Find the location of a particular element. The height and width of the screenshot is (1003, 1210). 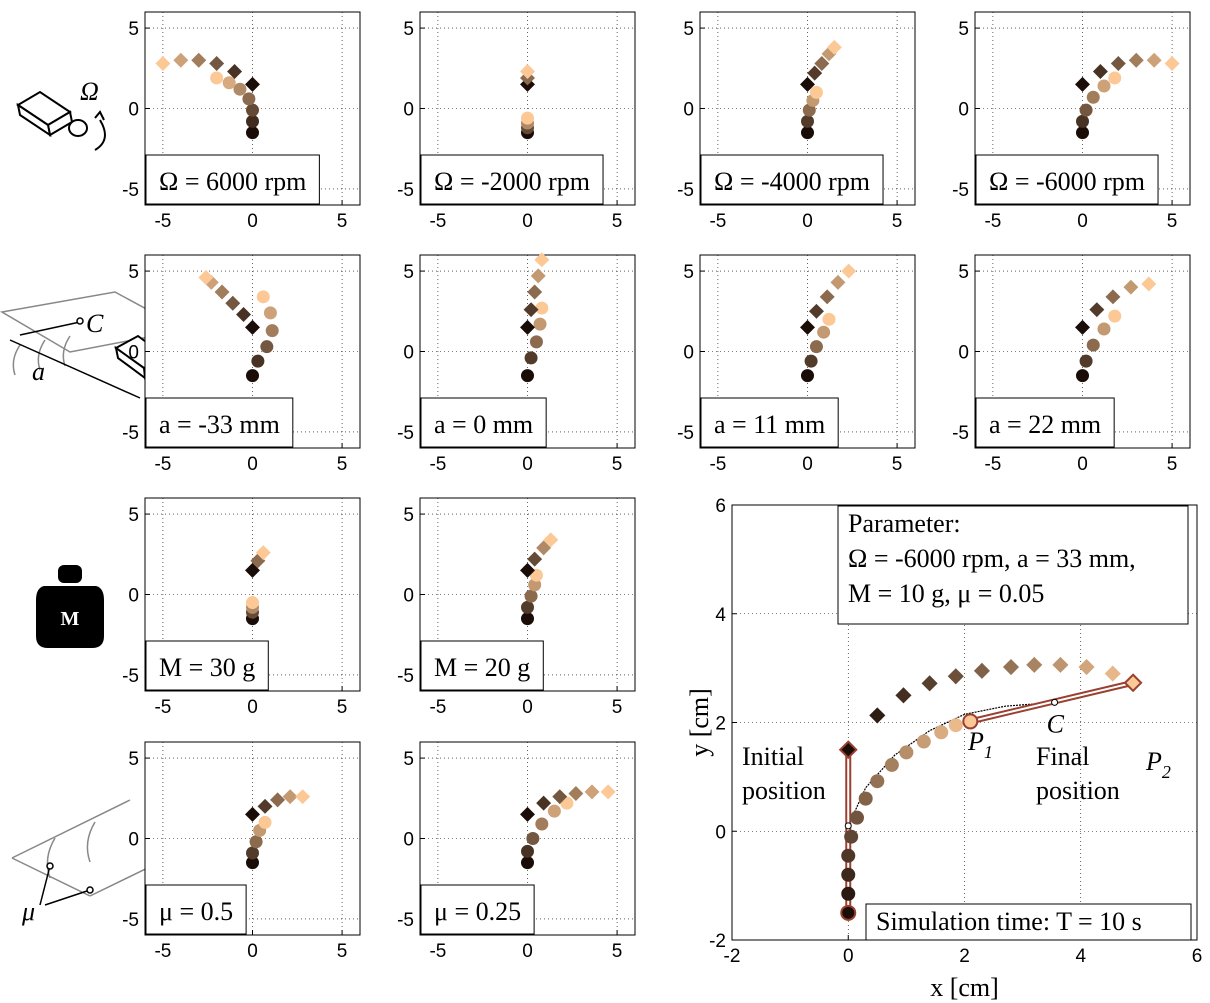

y-tick-label: 2 is located at coordinates (720, 724).